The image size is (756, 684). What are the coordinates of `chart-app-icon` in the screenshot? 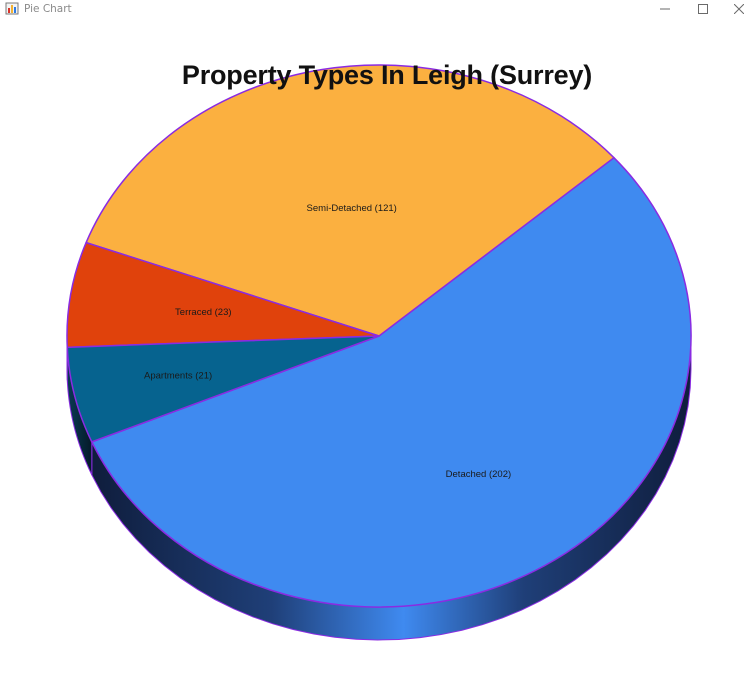 It's located at (12, 8).